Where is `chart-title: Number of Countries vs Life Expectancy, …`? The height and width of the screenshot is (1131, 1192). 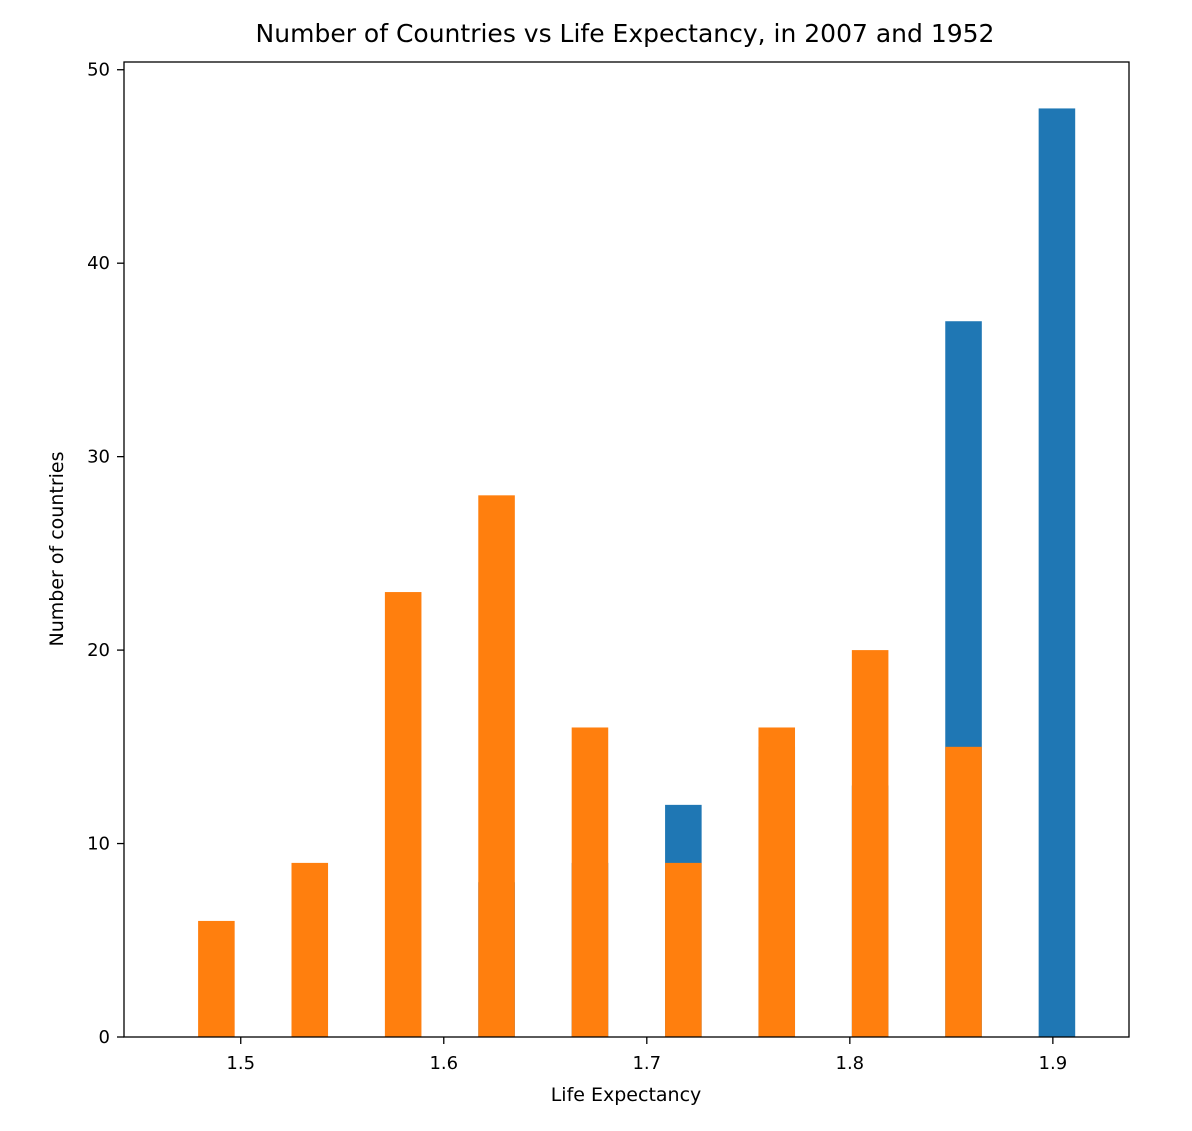
chart-title: Number of Countries vs Life Expectancy, … is located at coordinates (625, 33).